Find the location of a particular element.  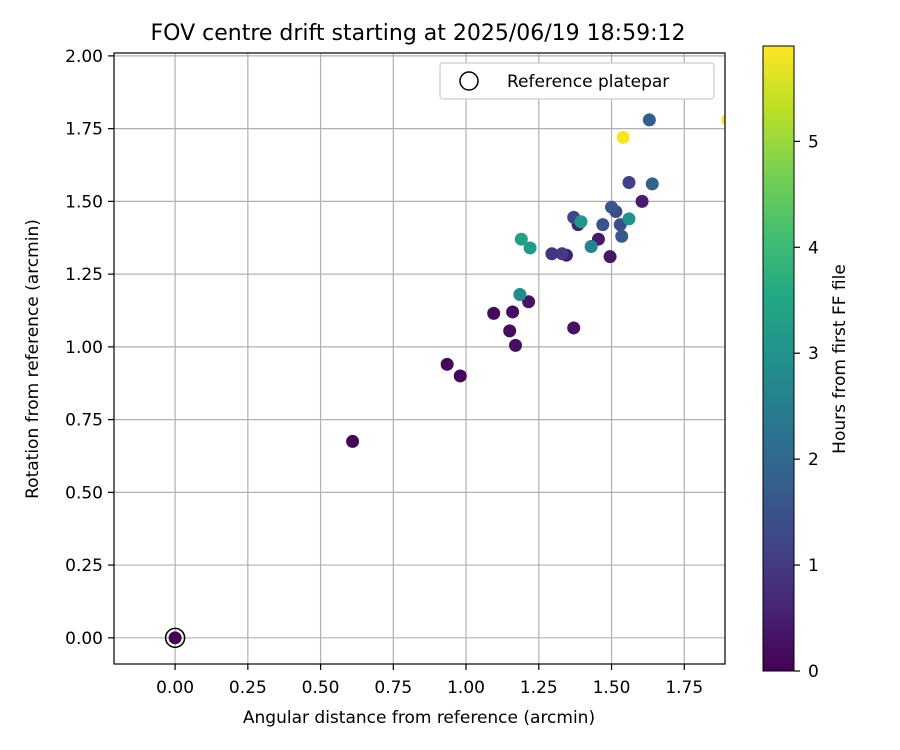

y-tick-label: 1.25 is located at coordinates (84, 275).